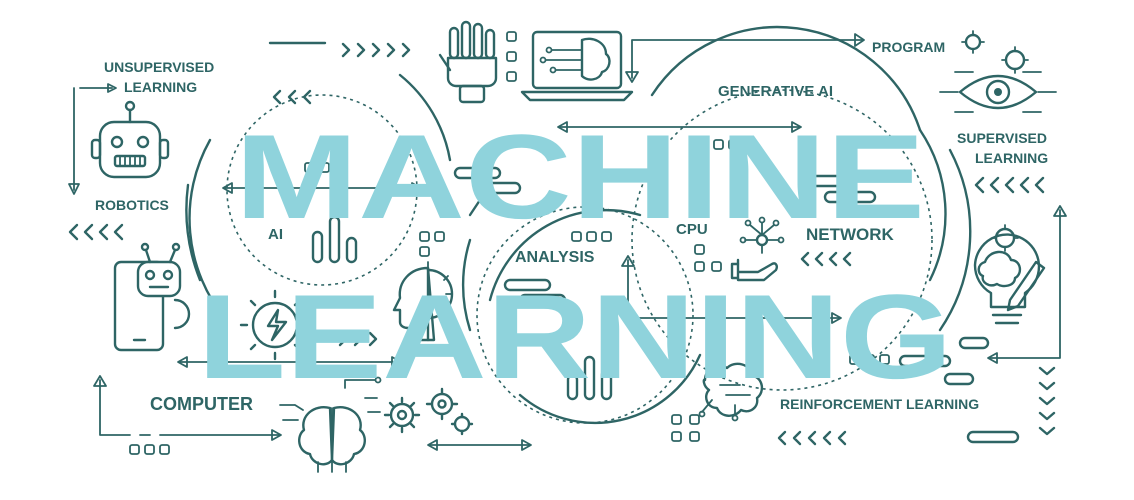 The image size is (1134, 500). What do you see at coordinates (428, 411) in the screenshot?
I see `gears-icon` at bounding box center [428, 411].